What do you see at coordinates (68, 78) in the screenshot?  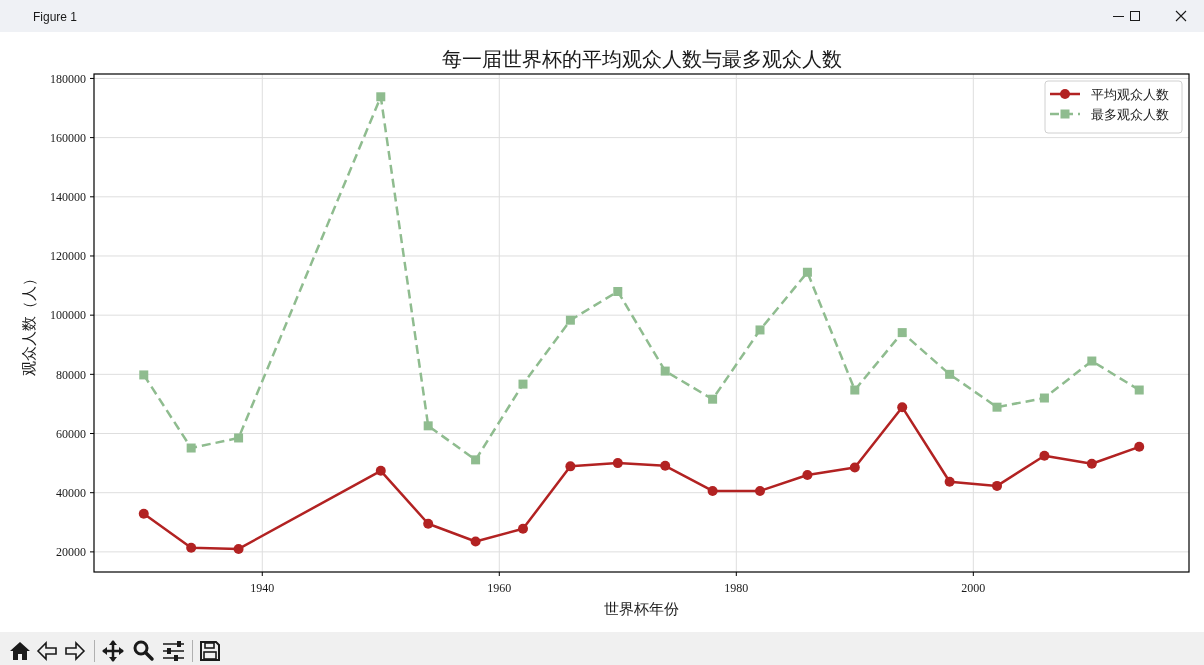 I see `y-tick-label: 180000` at bounding box center [68, 78].